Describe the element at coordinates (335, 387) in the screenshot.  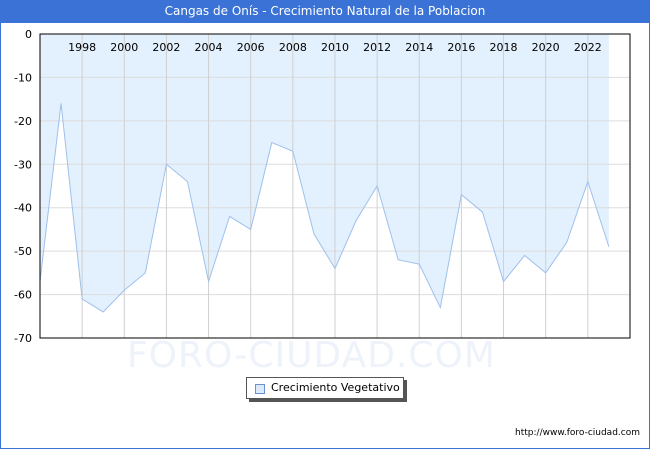
I see `legend-label: Crecimiento Vegetativo` at that location.